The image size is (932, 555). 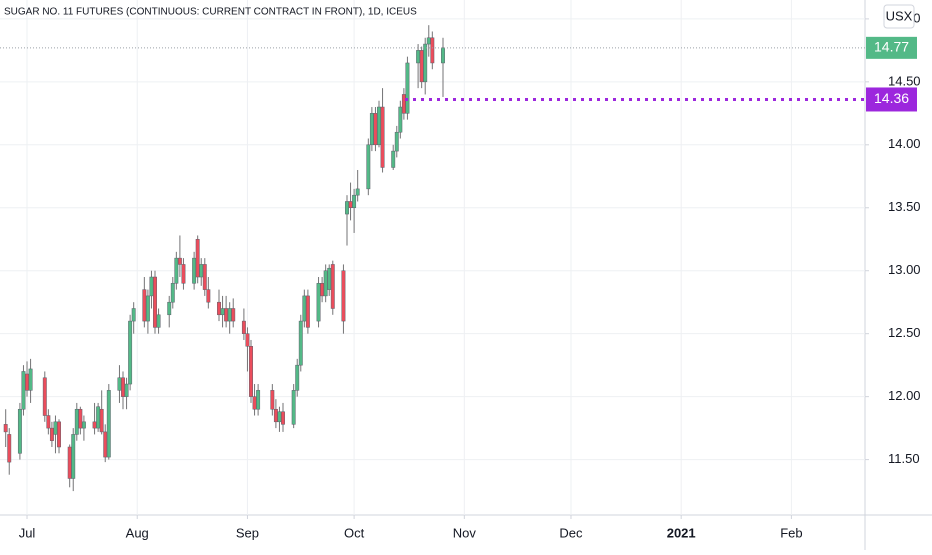 I want to click on x-tick-label: Feb, so click(x=791, y=532).